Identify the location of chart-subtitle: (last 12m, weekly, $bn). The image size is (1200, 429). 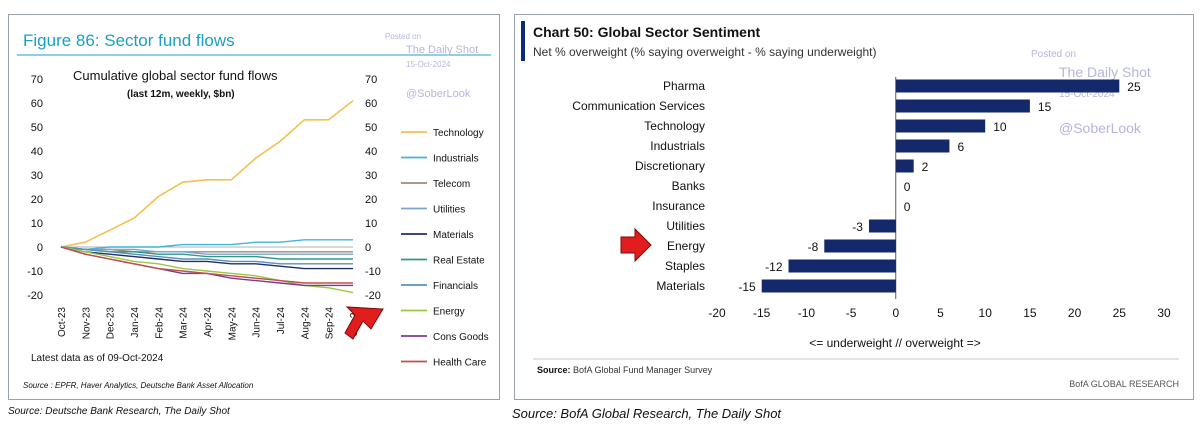
(181, 94).